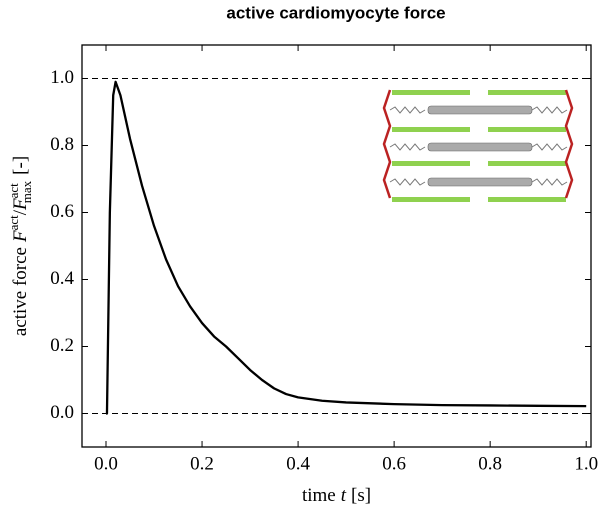 The width and height of the screenshot is (600, 515). I want to click on x-label-part: [s], so click(361, 495).